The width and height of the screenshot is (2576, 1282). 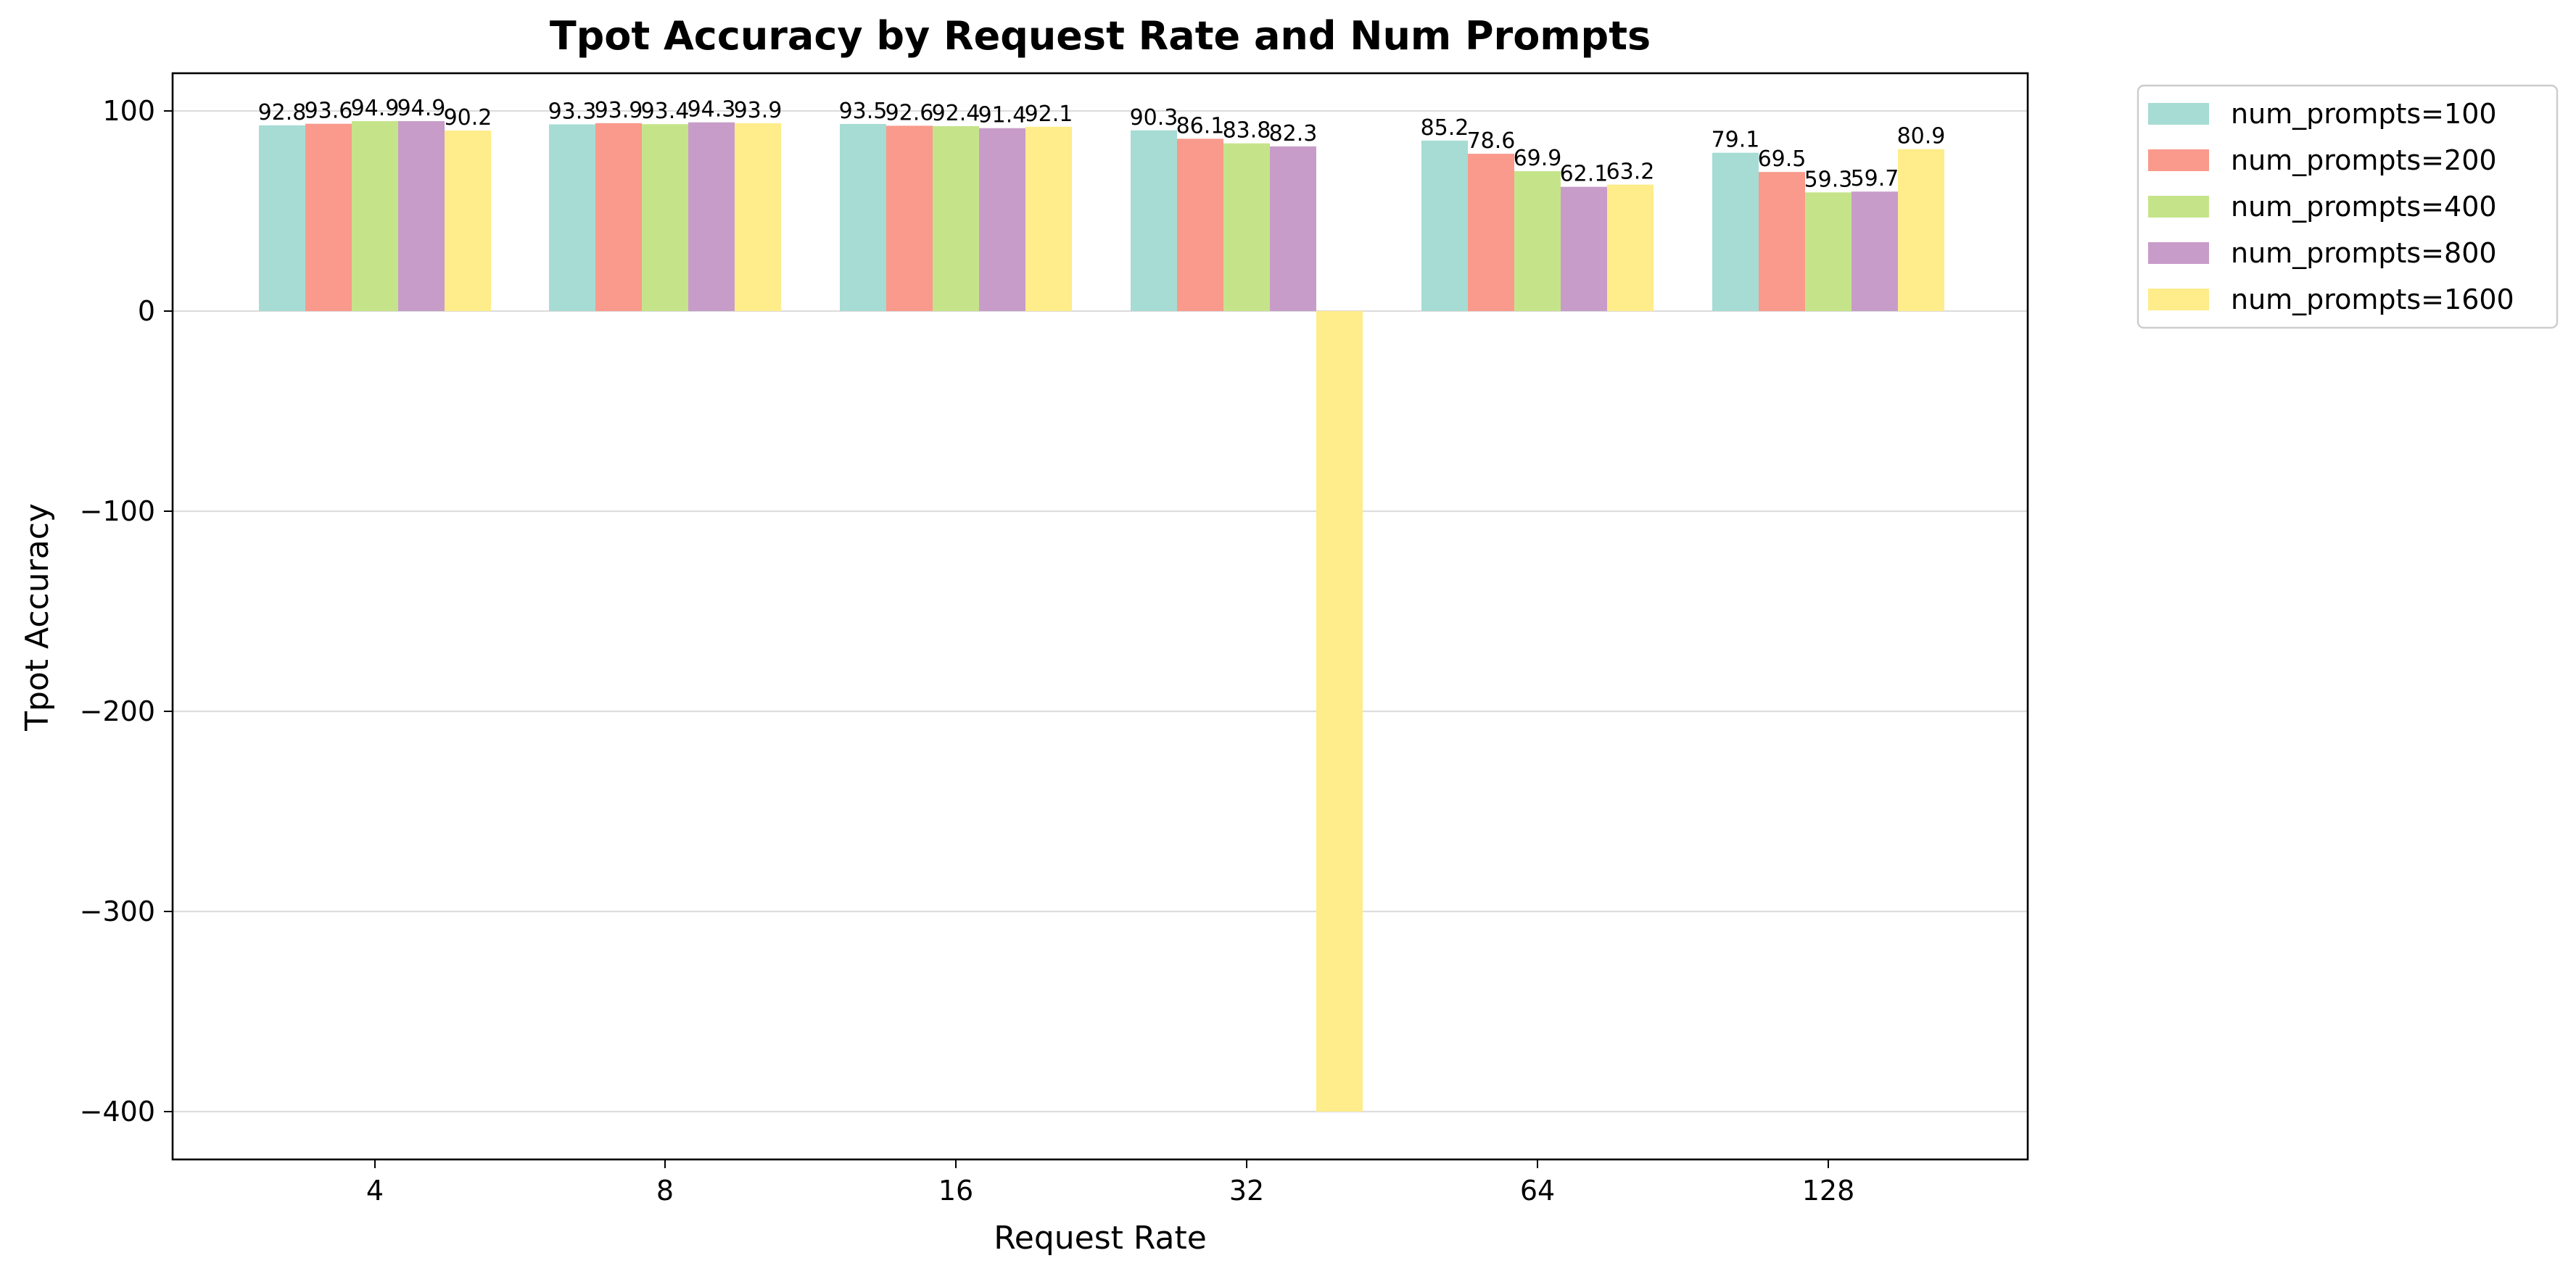 I want to click on bar-value-label: 69.5, so click(x=1782, y=159).